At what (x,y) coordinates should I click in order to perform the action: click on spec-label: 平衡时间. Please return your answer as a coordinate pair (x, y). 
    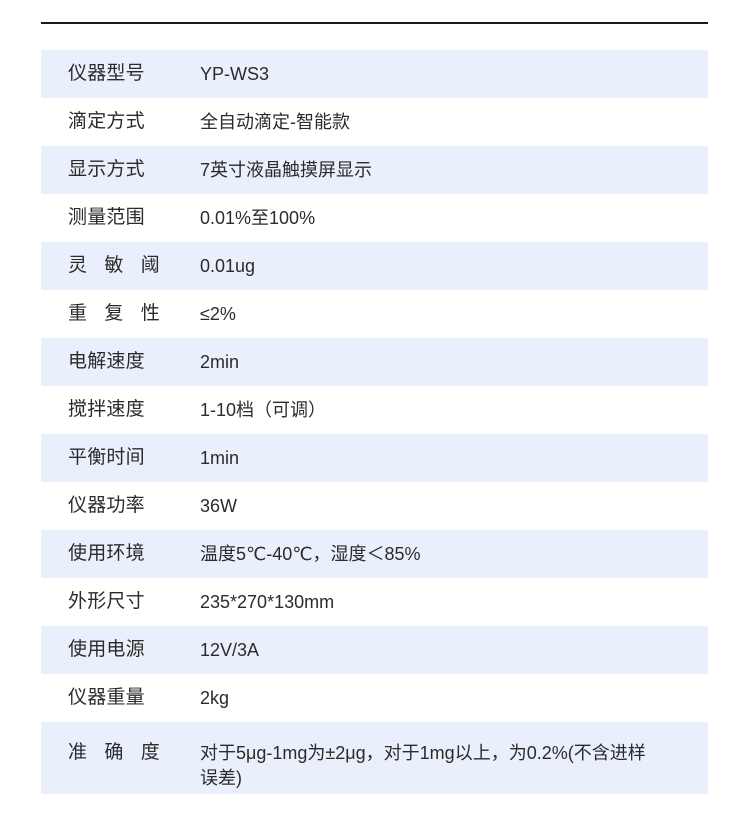
    Looking at the image, I should click on (106, 457).